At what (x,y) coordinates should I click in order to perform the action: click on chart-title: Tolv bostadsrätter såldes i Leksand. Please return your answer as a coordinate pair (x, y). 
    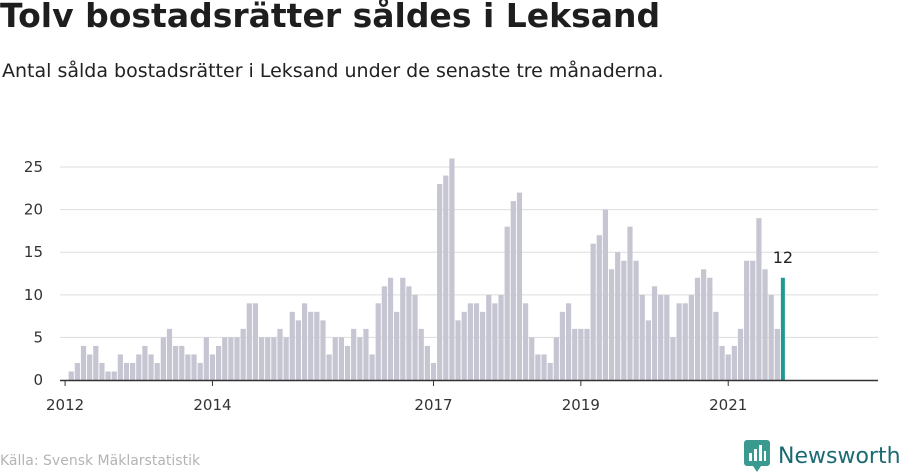
    Looking at the image, I should click on (330, 17).